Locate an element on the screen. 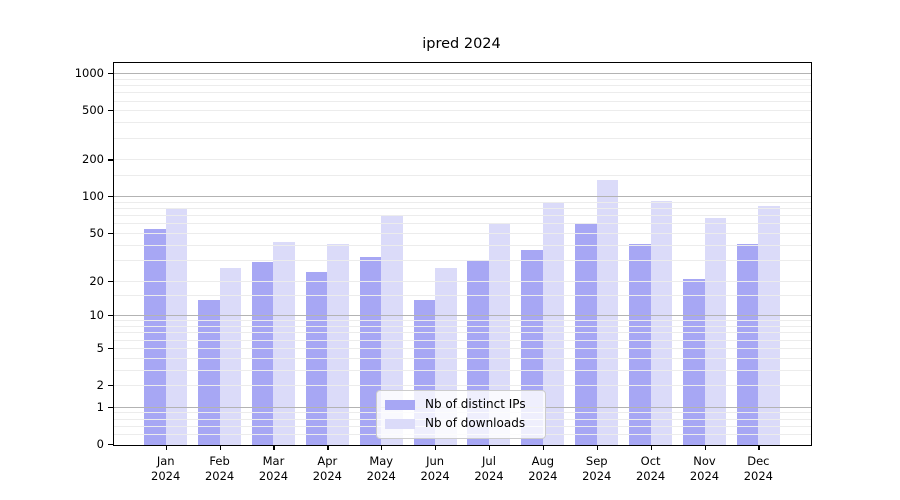 The width and height of the screenshot is (900, 500). x-tick-label: May 2024 is located at coordinates (381, 468).